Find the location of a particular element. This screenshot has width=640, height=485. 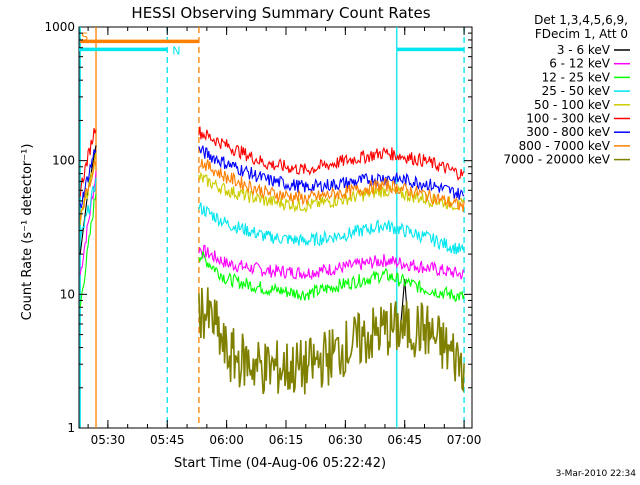

legend-label-100-300: 100 - 300 keV is located at coordinates (568, 119).